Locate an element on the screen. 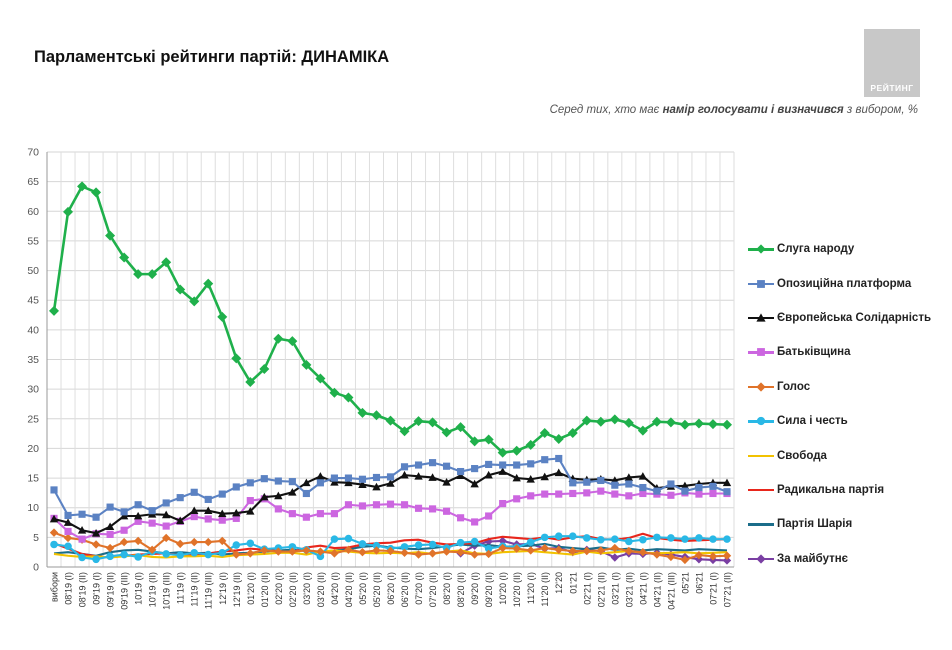  legend-item: Опозиційна платформа is located at coordinates (839, 283).